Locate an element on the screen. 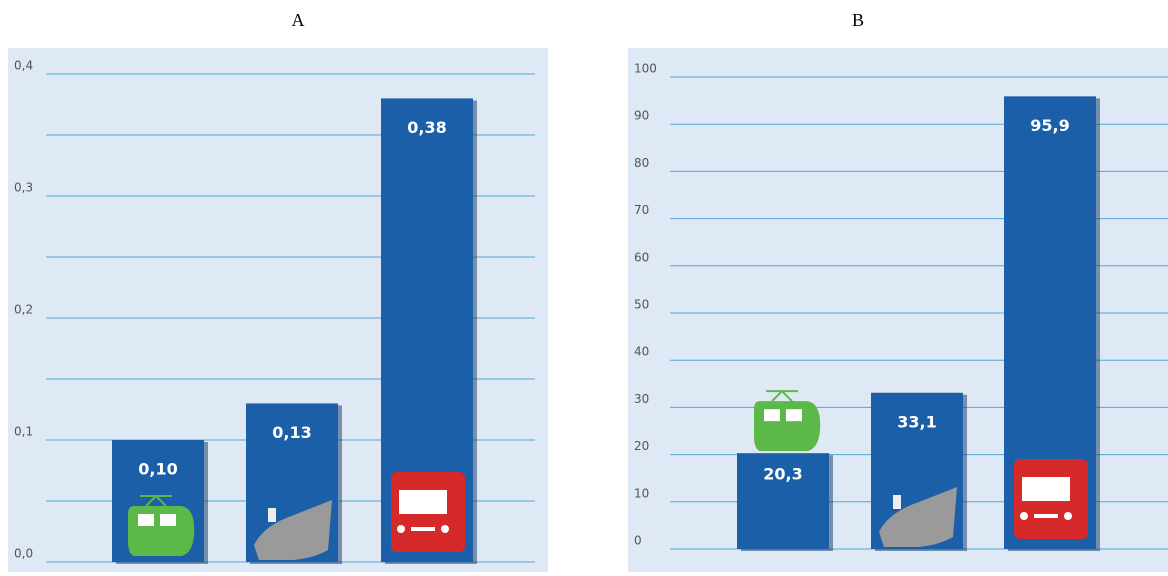 The image size is (1168, 576). value-label: 95,9 is located at coordinates (1049, 125).